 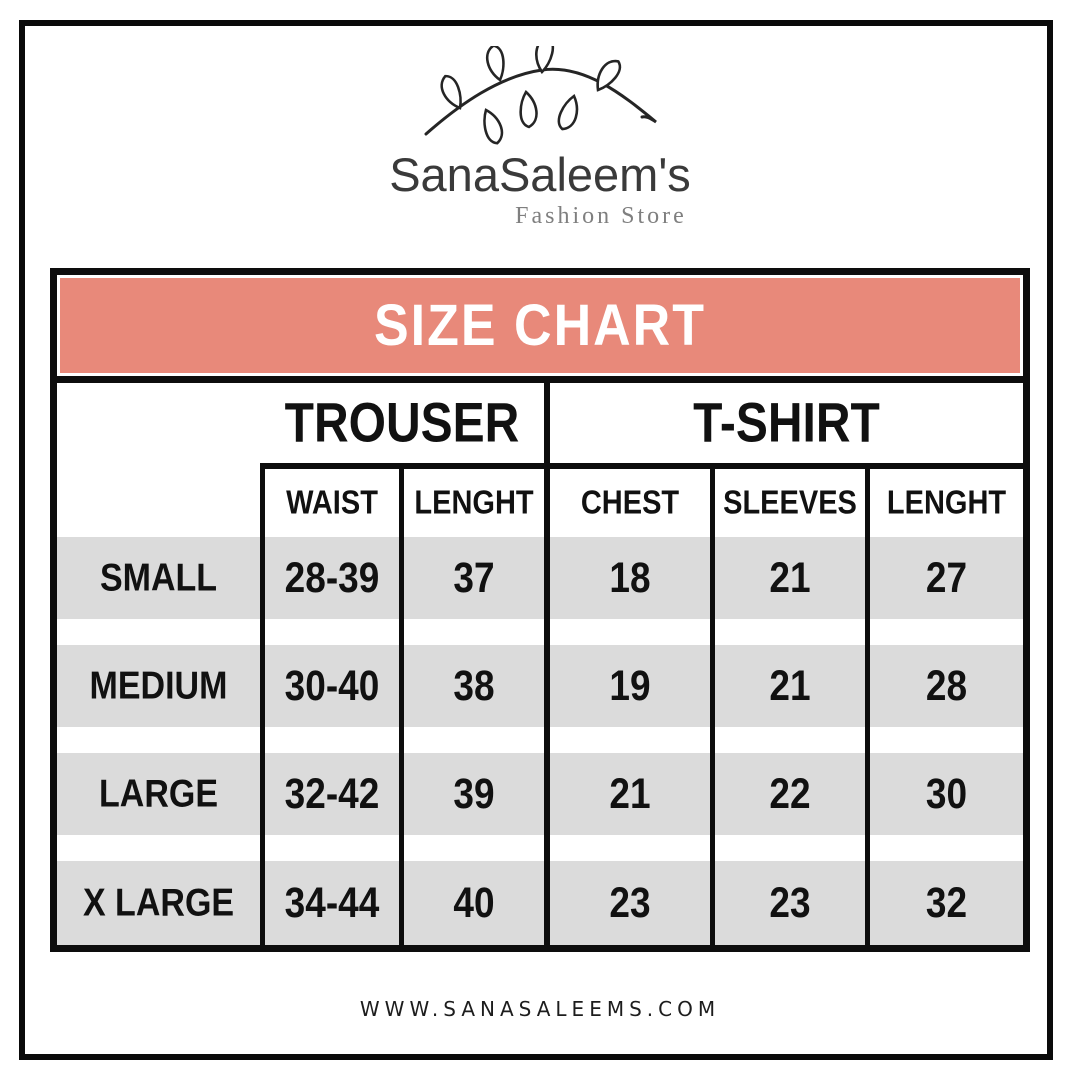 I want to click on row-label-cell: MEDIUM, so click(x=158, y=699).